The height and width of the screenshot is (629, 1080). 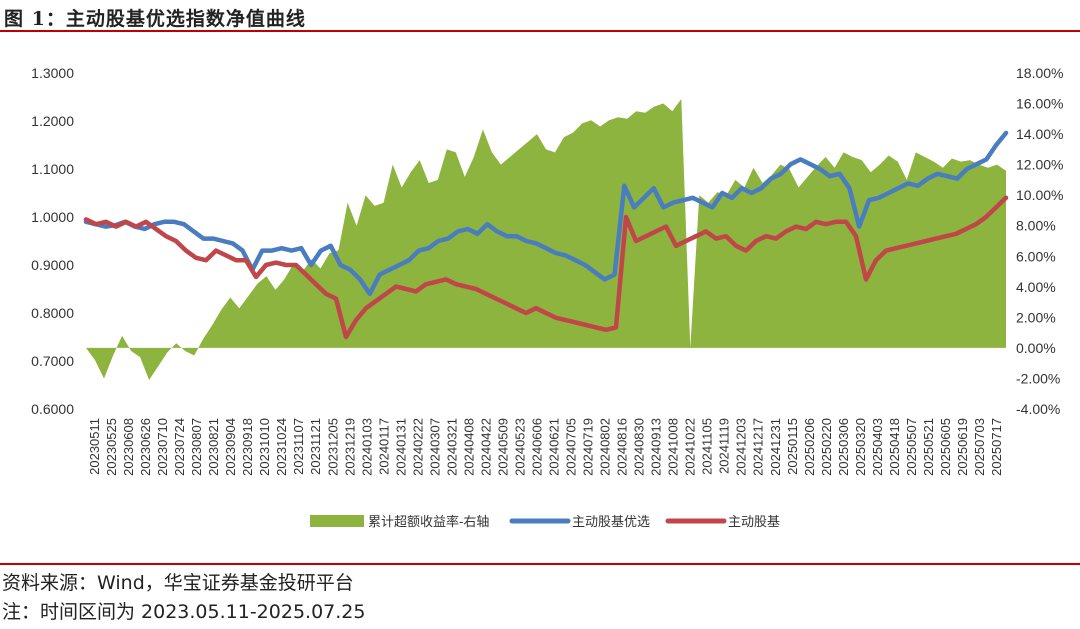 I want to click on x-tick-label: 20250320, so click(x=860, y=447).